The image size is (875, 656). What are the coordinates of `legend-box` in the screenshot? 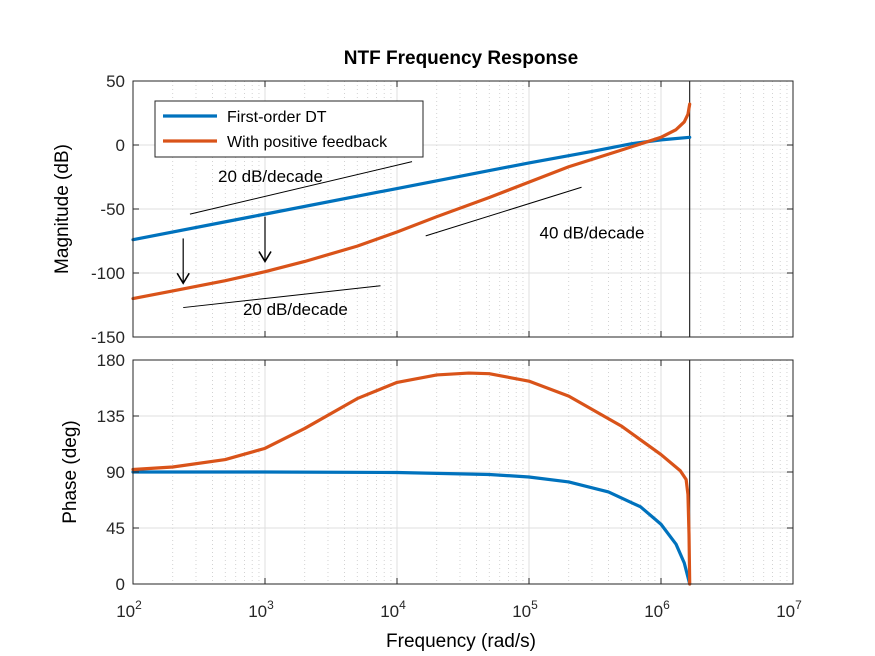 It's located at (289, 129).